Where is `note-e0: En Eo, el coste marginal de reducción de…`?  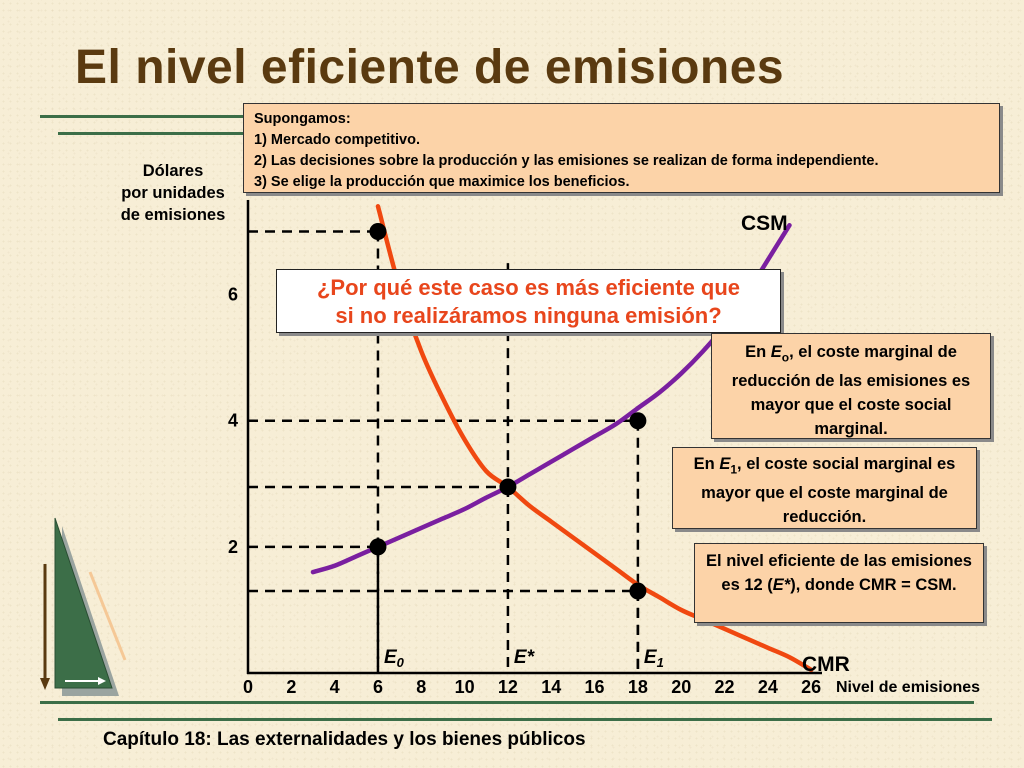 note-e0: En Eo, el coste marginal de reducción de… is located at coordinates (851, 386).